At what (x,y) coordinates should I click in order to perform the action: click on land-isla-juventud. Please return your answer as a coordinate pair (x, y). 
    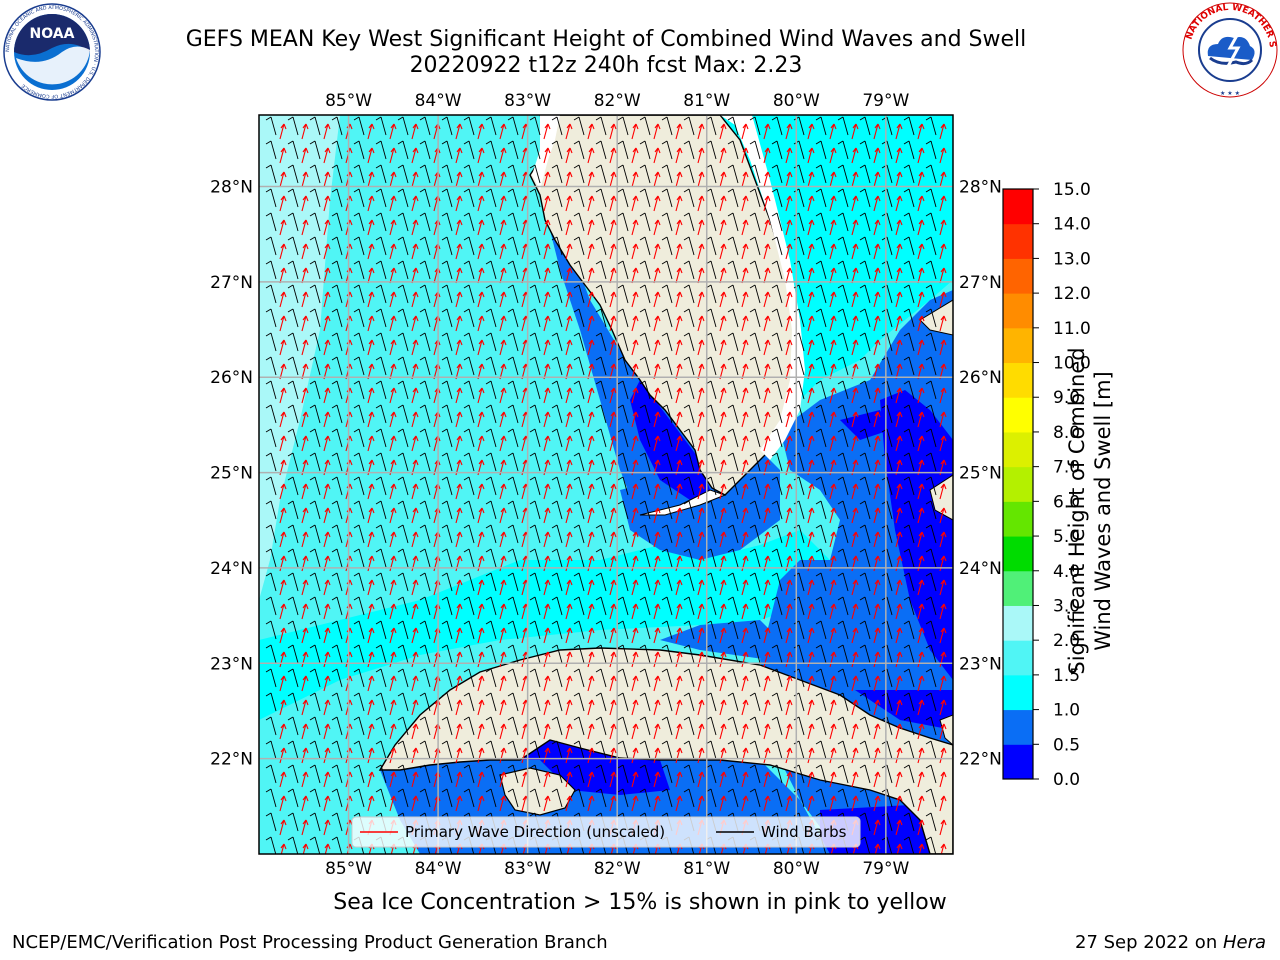
    Looking at the image, I should click on (537, 791).